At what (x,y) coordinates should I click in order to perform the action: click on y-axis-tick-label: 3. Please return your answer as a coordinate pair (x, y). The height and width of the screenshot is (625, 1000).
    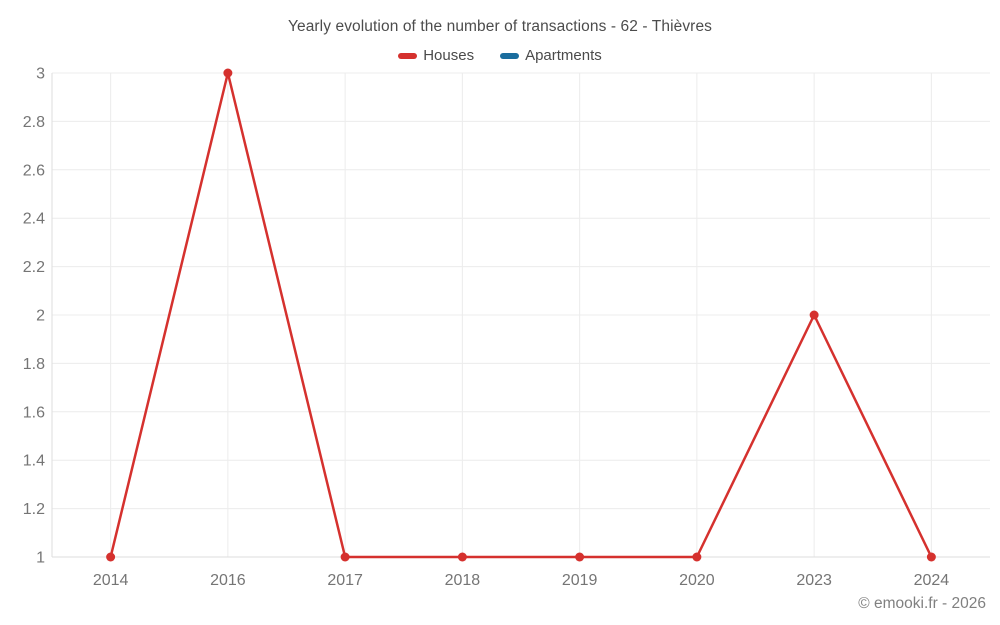
    Looking at the image, I should click on (40, 74).